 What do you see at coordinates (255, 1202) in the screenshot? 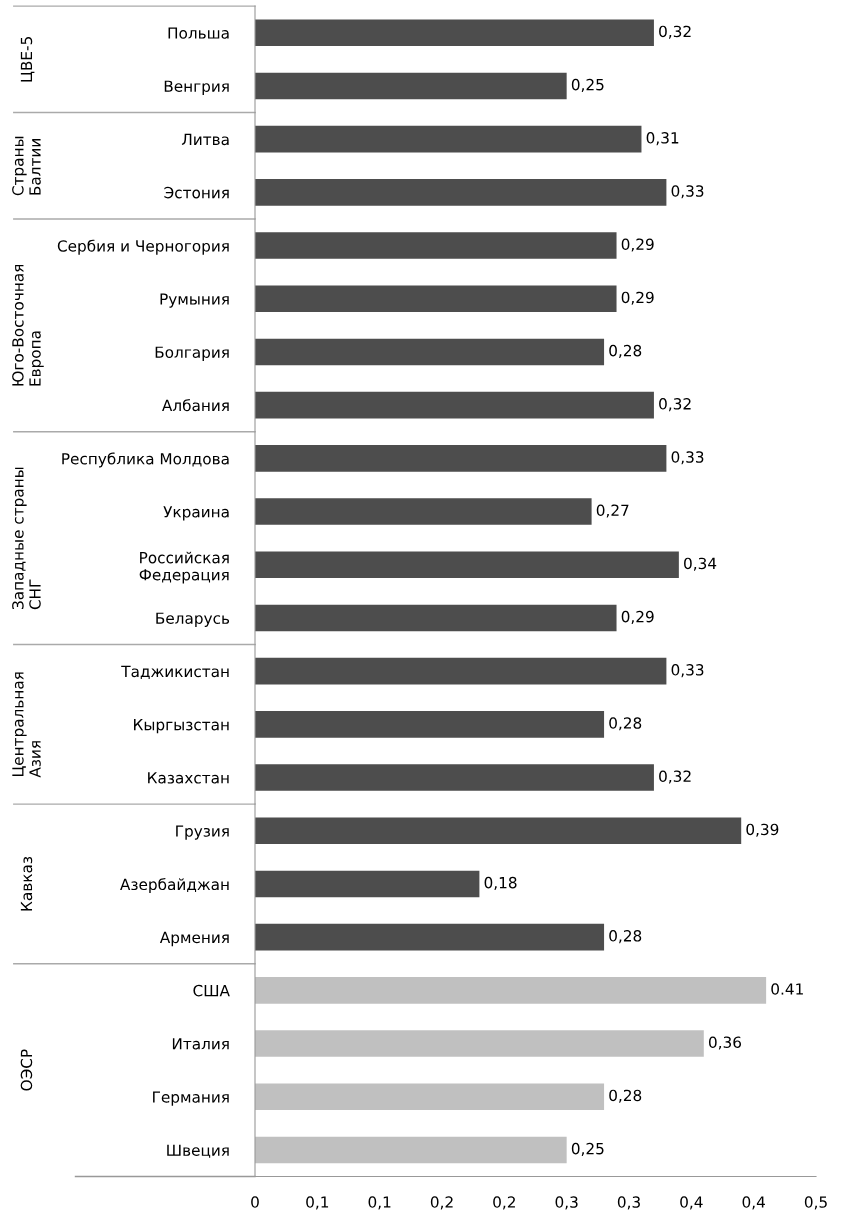
I see `x-tick-label: 0` at bounding box center [255, 1202].